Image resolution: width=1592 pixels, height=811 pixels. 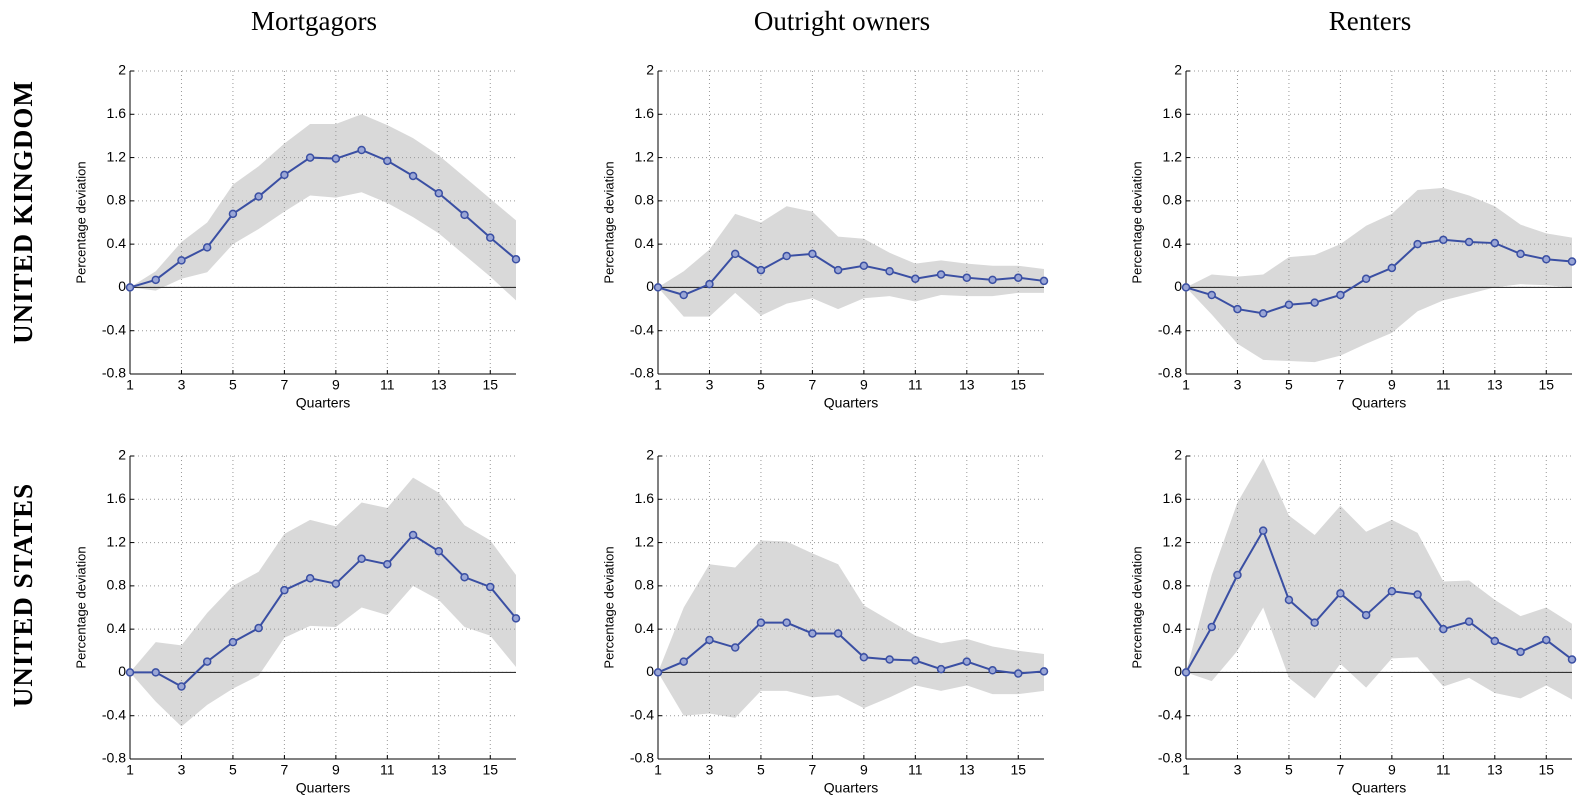 What do you see at coordinates (1379, 579) in the screenshot?
I see `confidence-band` at bounding box center [1379, 579].